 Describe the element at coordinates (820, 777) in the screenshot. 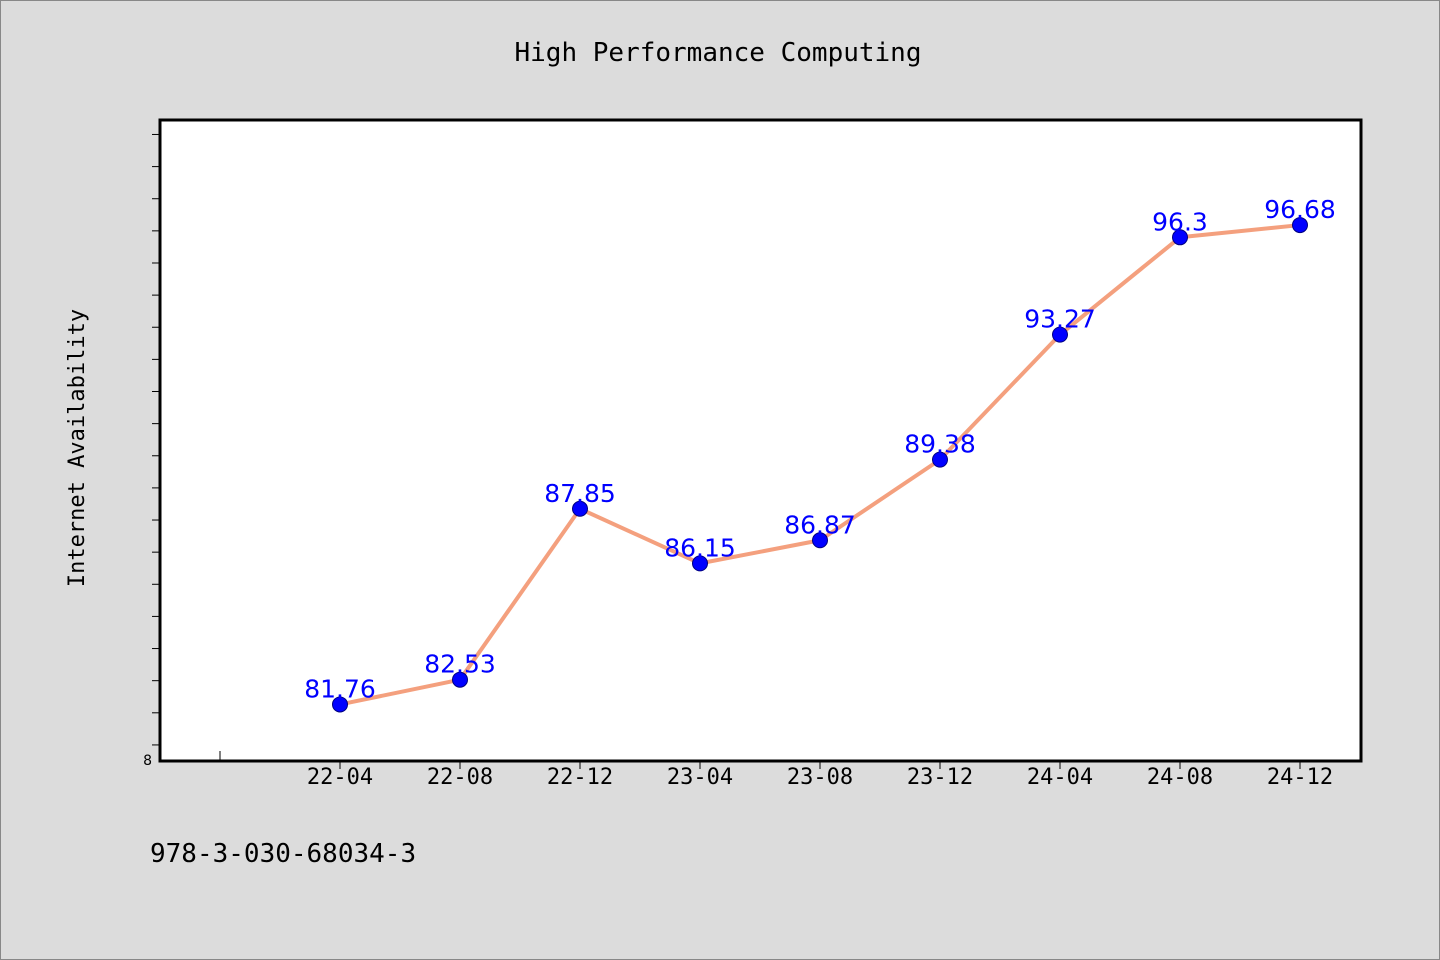

I see `x-tick-label: 23-08` at that location.